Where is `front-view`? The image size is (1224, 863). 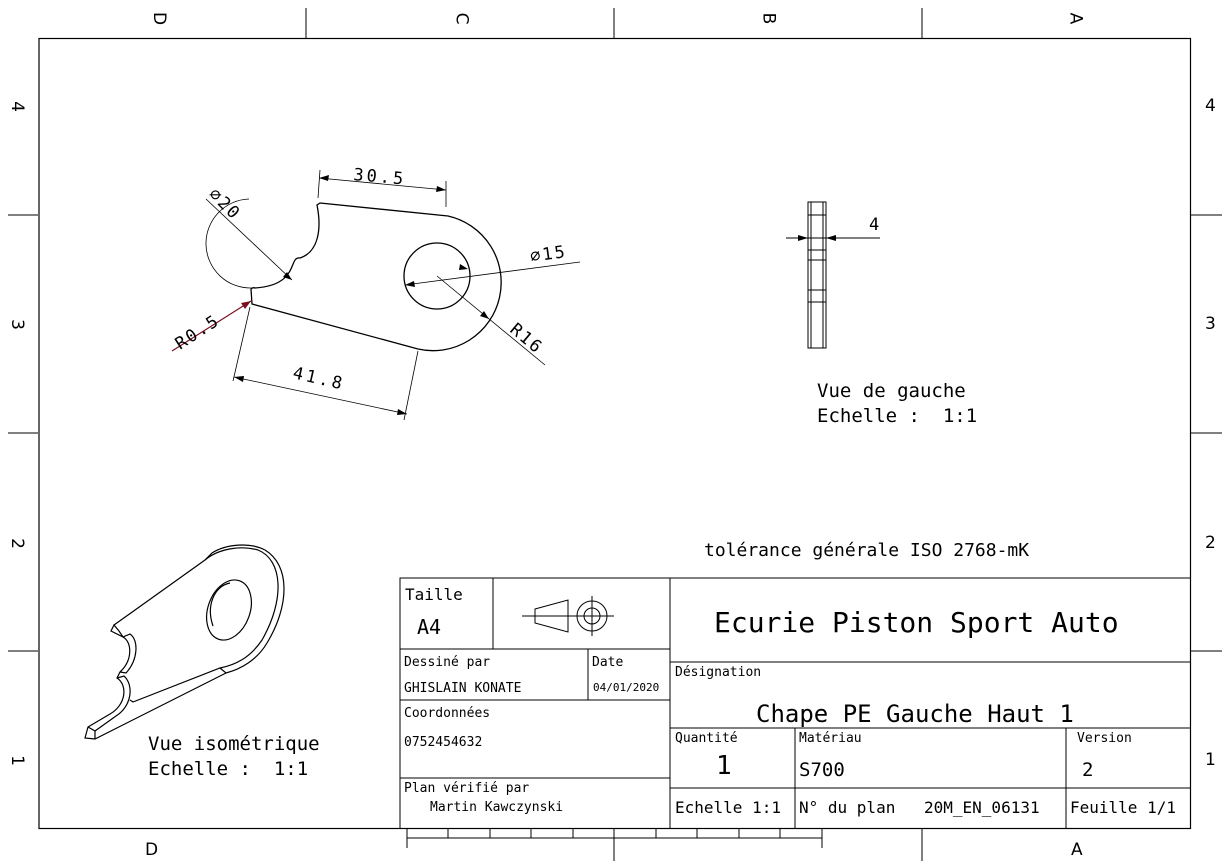
front-view is located at coordinates (376, 277).